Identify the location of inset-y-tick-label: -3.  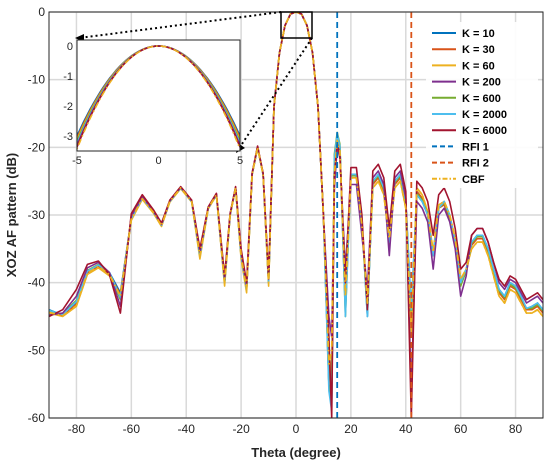
(68, 137).